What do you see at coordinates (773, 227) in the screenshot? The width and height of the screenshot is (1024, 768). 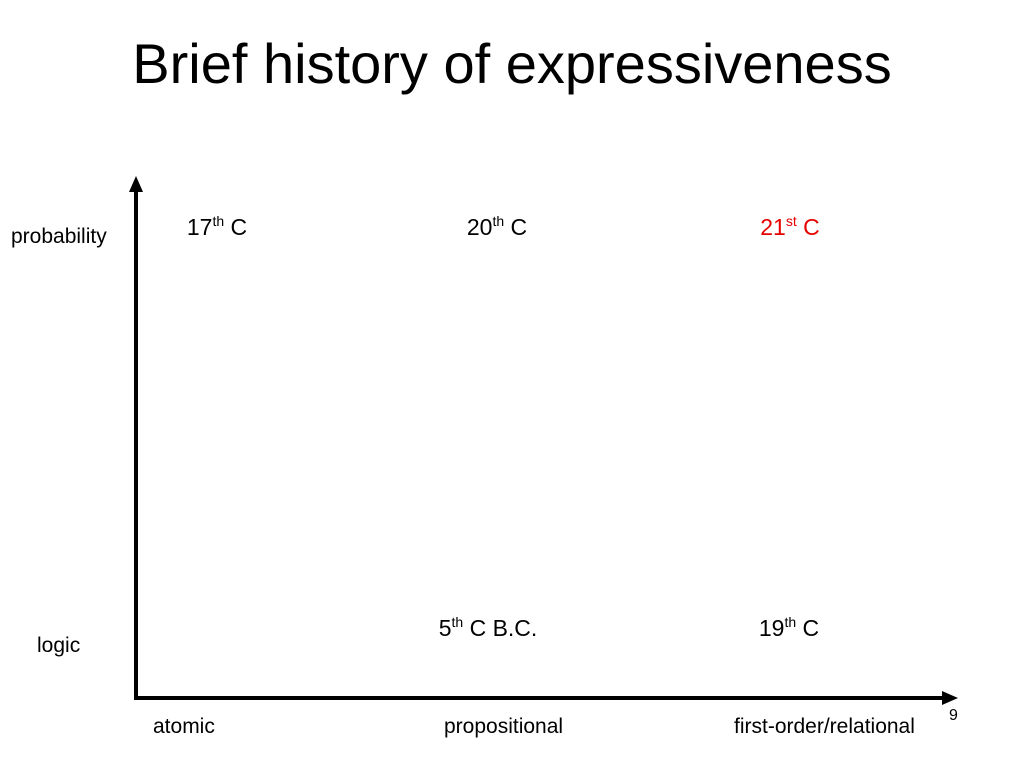 I see `century-number: 21` at bounding box center [773, 227].